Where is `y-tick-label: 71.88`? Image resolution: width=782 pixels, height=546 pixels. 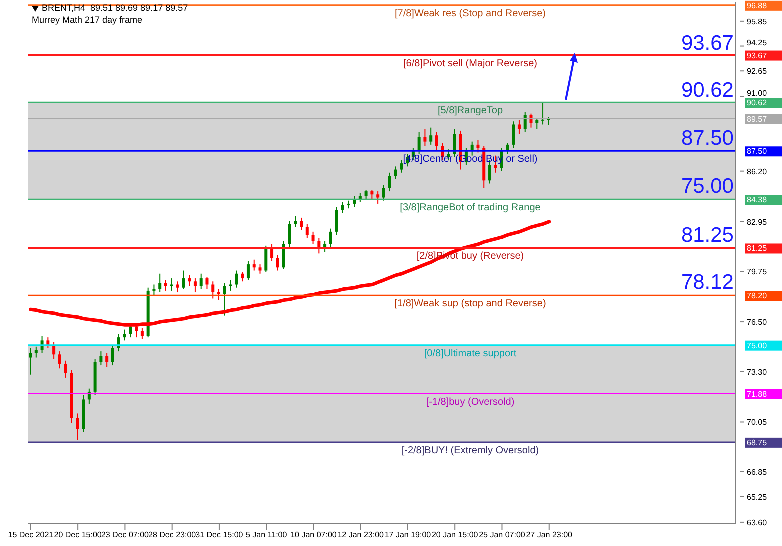
y-tick-label: 71.88 is located at coordinates (757, 394).